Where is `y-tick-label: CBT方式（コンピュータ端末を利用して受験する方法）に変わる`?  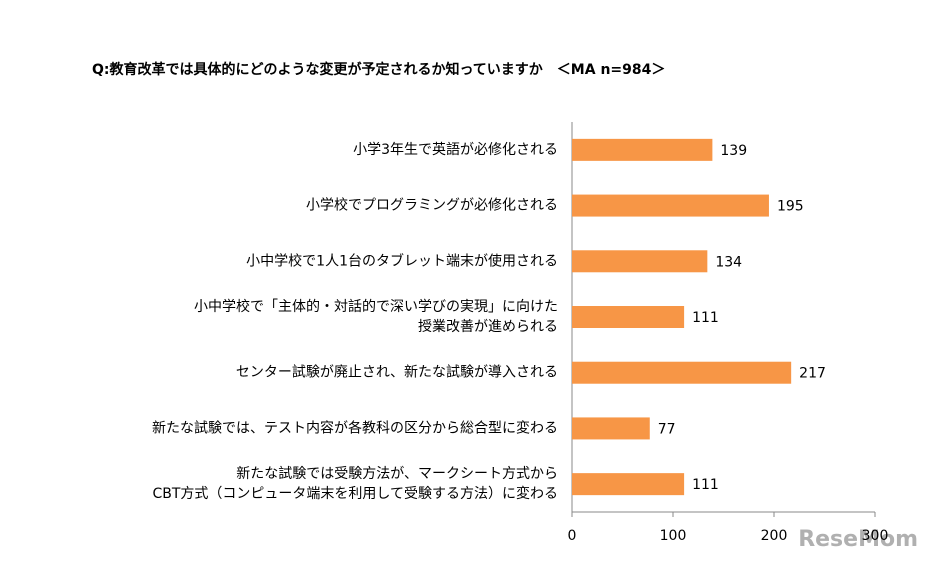
y-tick-label: CBT方式（コンピュータ端末を利用して受験する方法）に変わる is located at coordinates (355, 493).